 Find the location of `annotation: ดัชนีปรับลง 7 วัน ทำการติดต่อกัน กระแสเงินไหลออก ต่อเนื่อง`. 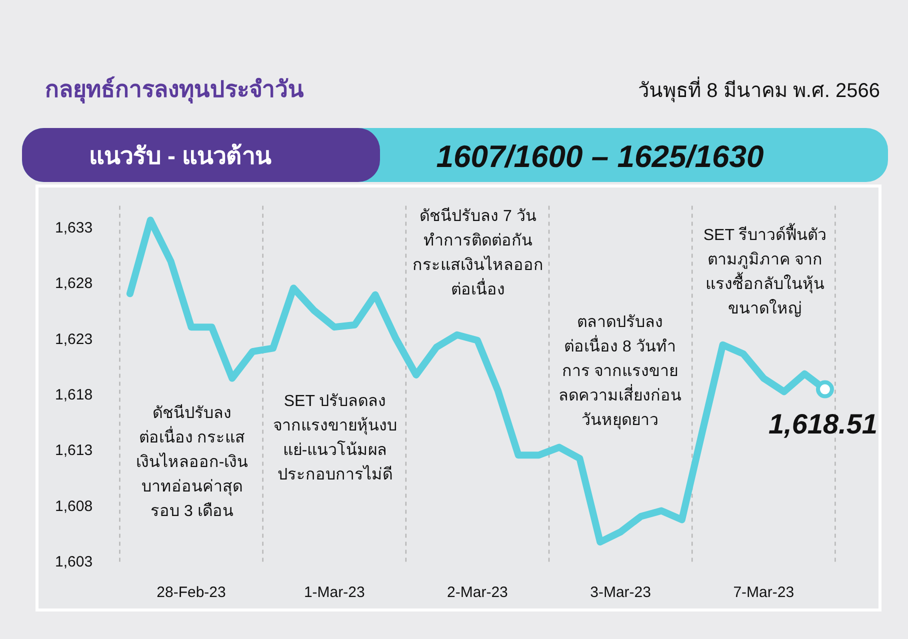

annotation: ดัชนีปรับลง 7 วัน ทำการติดต่อกัน กระแสเงินไหลออก ต่อเนื่อง is located at coordinates (478, 253).